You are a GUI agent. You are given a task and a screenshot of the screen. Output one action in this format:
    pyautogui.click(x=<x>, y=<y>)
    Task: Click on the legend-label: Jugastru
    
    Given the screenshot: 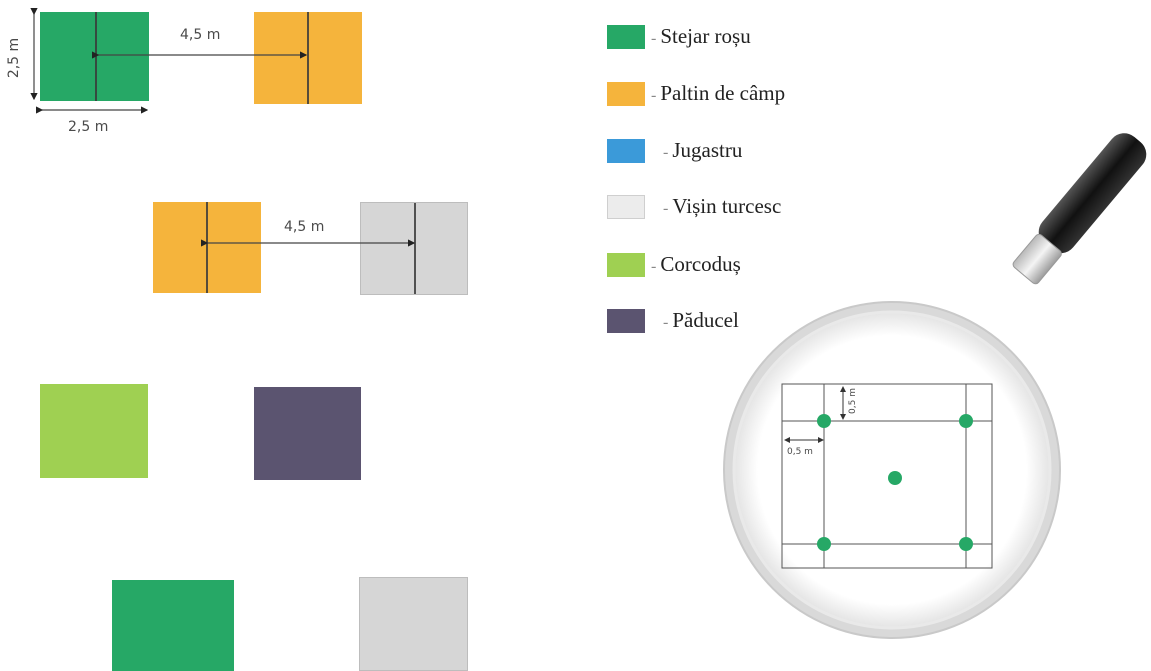 What is the action you would take?
    pyautogui.click(x=707, y=150)
    